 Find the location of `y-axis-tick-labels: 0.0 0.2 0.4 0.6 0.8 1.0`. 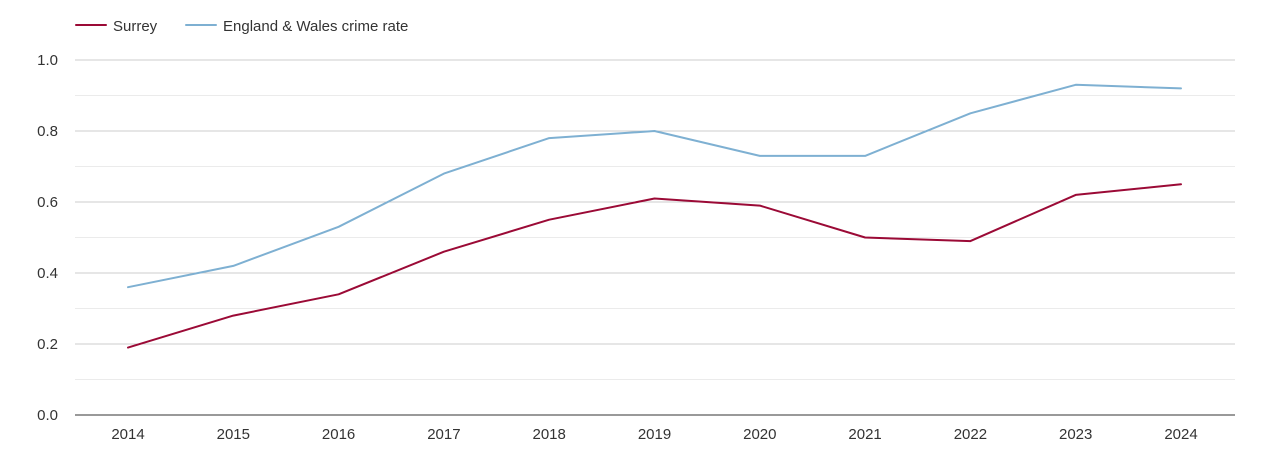

y-axis-tick-labels: 0.0 0.2 0.4 0.6 0.8 1.0 is located at coordinates (47, 238).